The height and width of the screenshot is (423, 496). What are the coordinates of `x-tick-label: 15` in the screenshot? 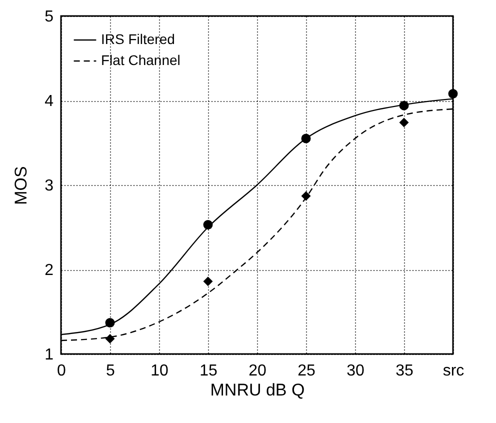 It's located at (209, 371).